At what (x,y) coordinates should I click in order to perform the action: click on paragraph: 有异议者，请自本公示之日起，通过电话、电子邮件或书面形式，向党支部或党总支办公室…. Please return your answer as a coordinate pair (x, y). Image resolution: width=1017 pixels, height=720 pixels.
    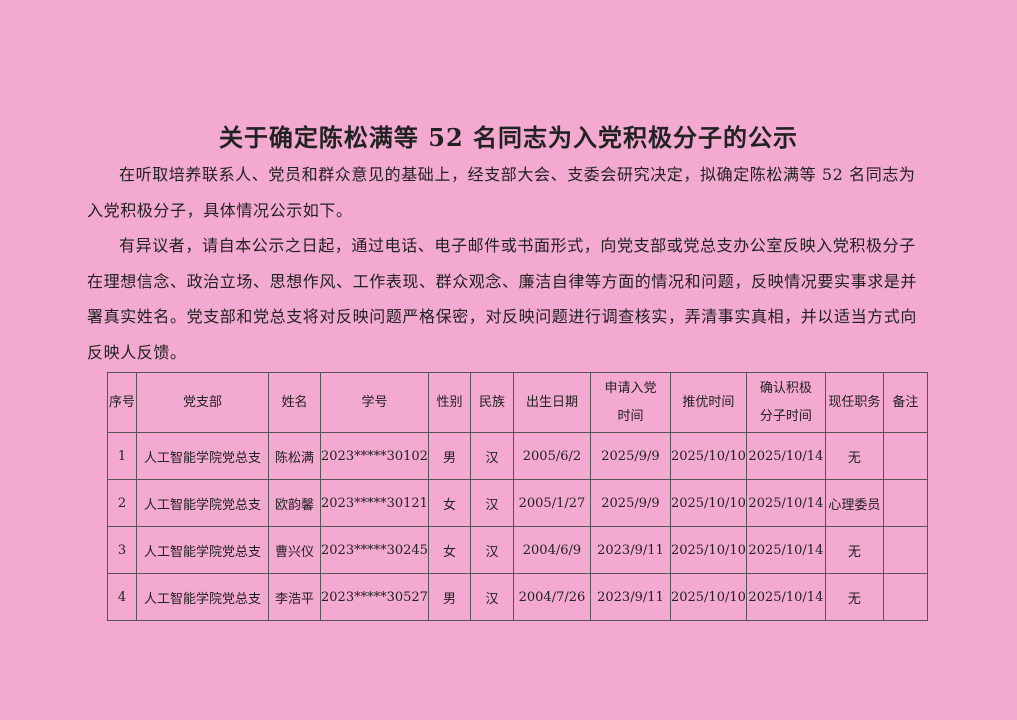
    Looking at the image, I should click on (502, 299).